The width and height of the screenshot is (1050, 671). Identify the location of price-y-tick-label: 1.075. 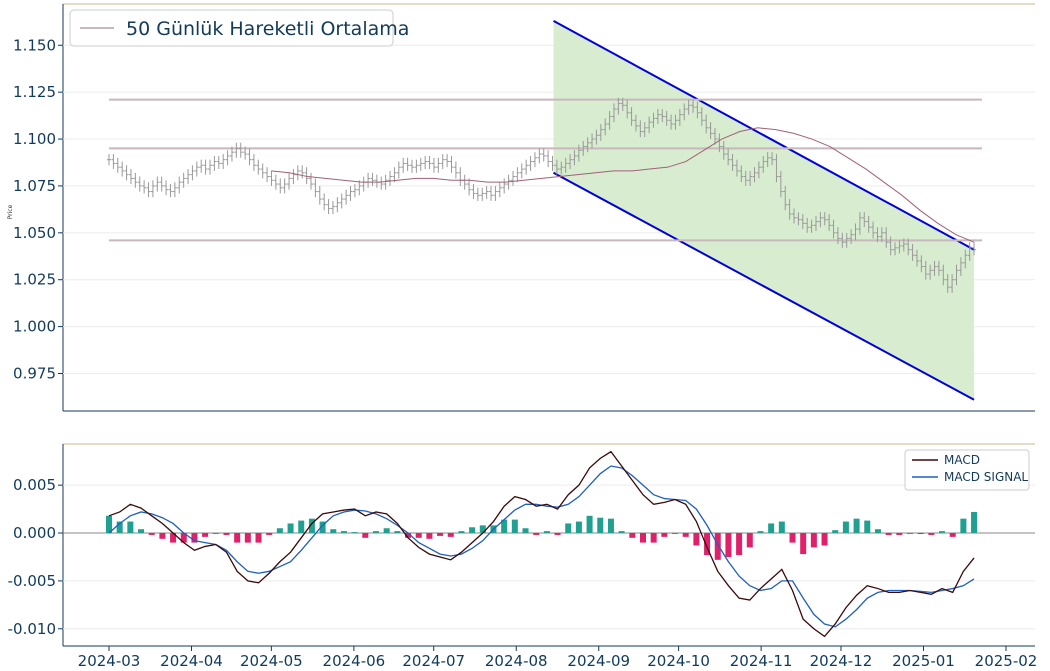
(34, 186).